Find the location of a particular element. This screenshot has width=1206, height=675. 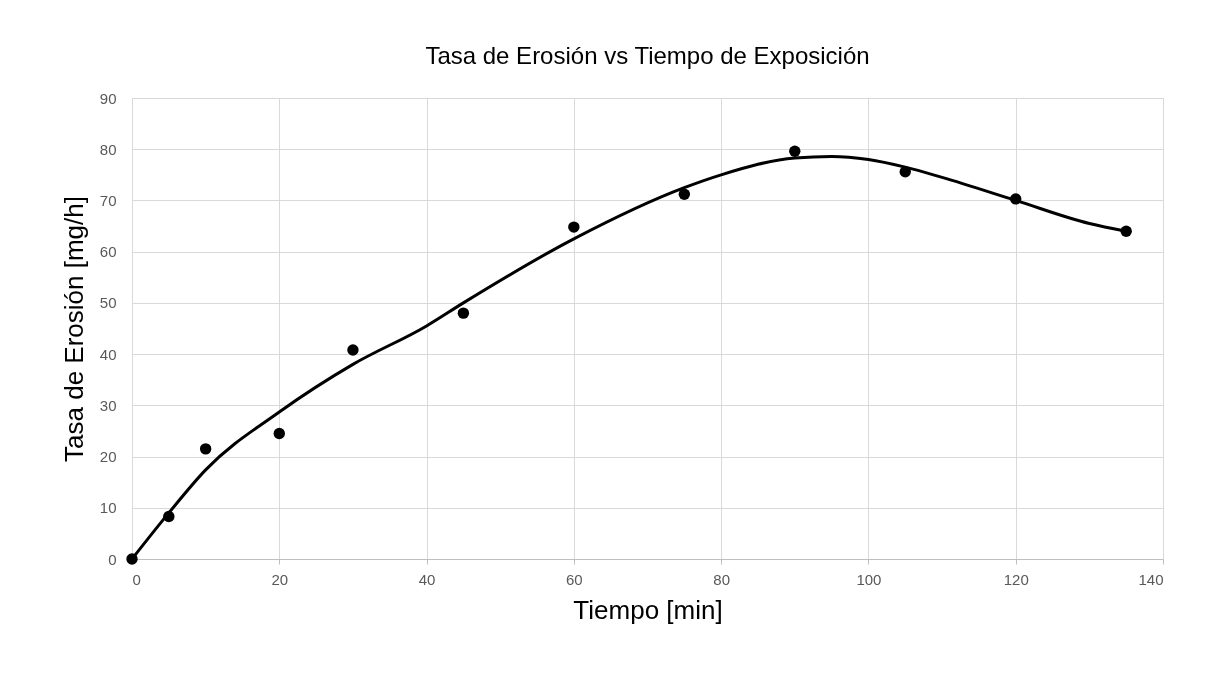

y-tick-label: 60 is located at coordinates (108, 252).